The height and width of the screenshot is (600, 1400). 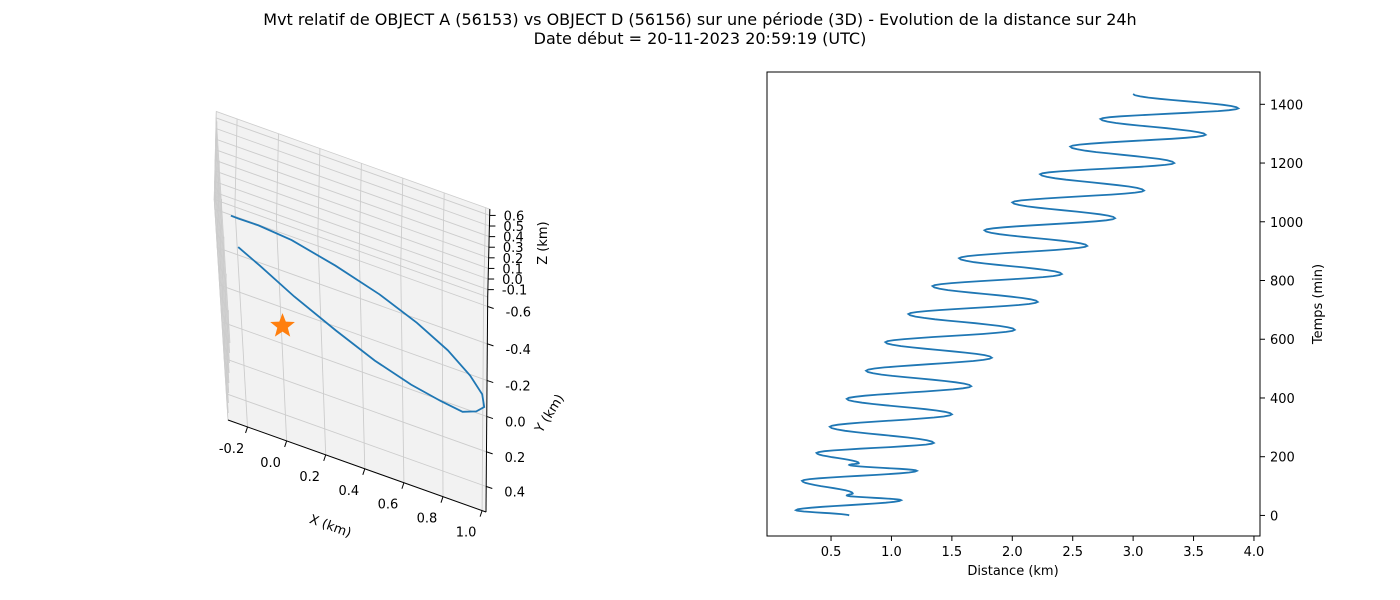 What do you see at coordinates (514, 291) in the screenshot?
I see `z-tick-label: -0.1` at bounding box center [514, 291].